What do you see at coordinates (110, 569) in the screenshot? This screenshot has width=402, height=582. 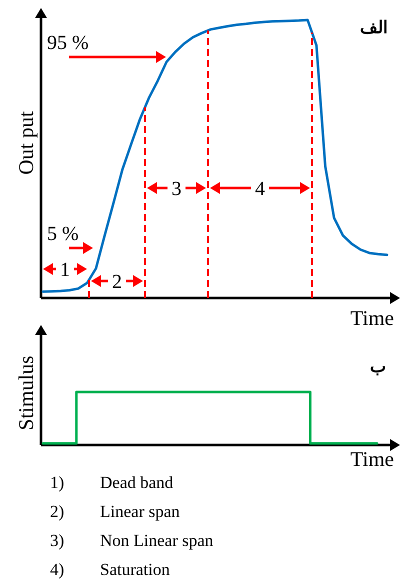 I see `text: 4) Saturation` at bounding box center [110, 569].